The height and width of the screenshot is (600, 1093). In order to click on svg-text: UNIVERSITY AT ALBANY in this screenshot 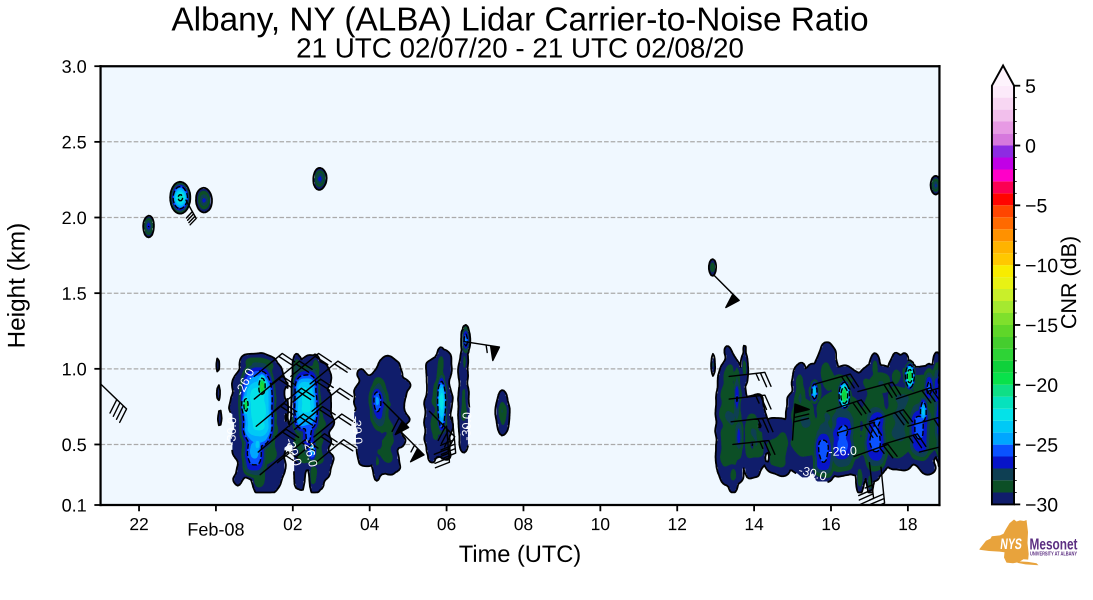, I will do `click(1053, 554)`.